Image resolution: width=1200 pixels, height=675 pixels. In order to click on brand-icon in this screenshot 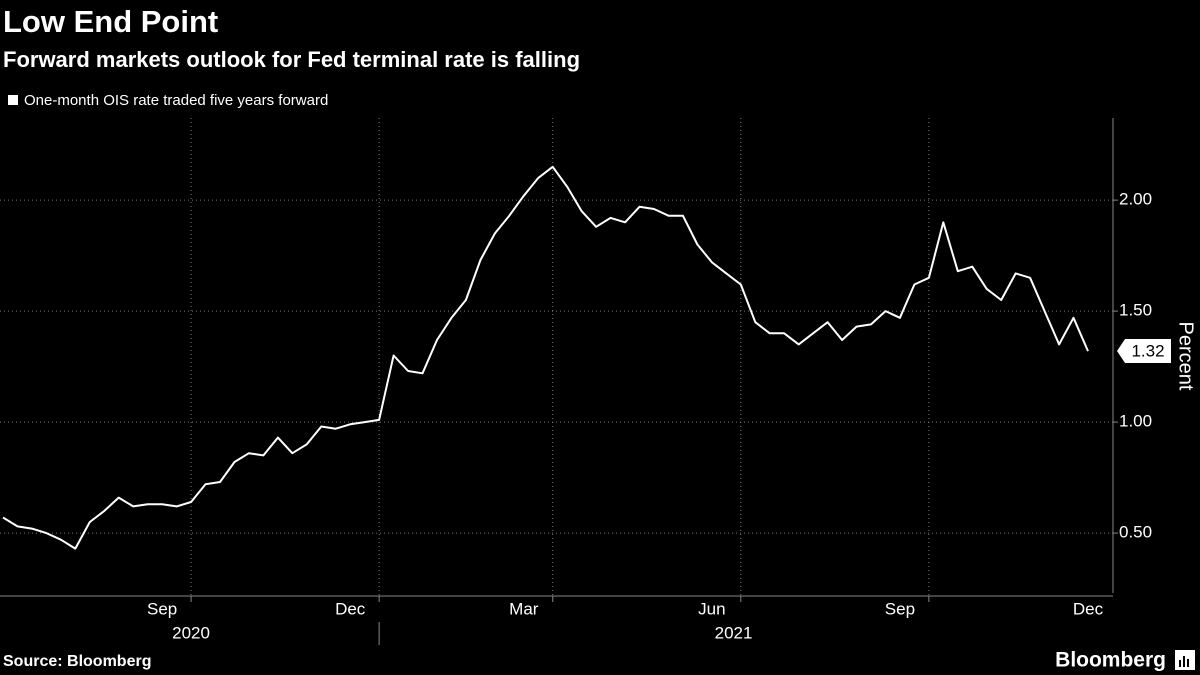, I will do `click(1185, 660)`.